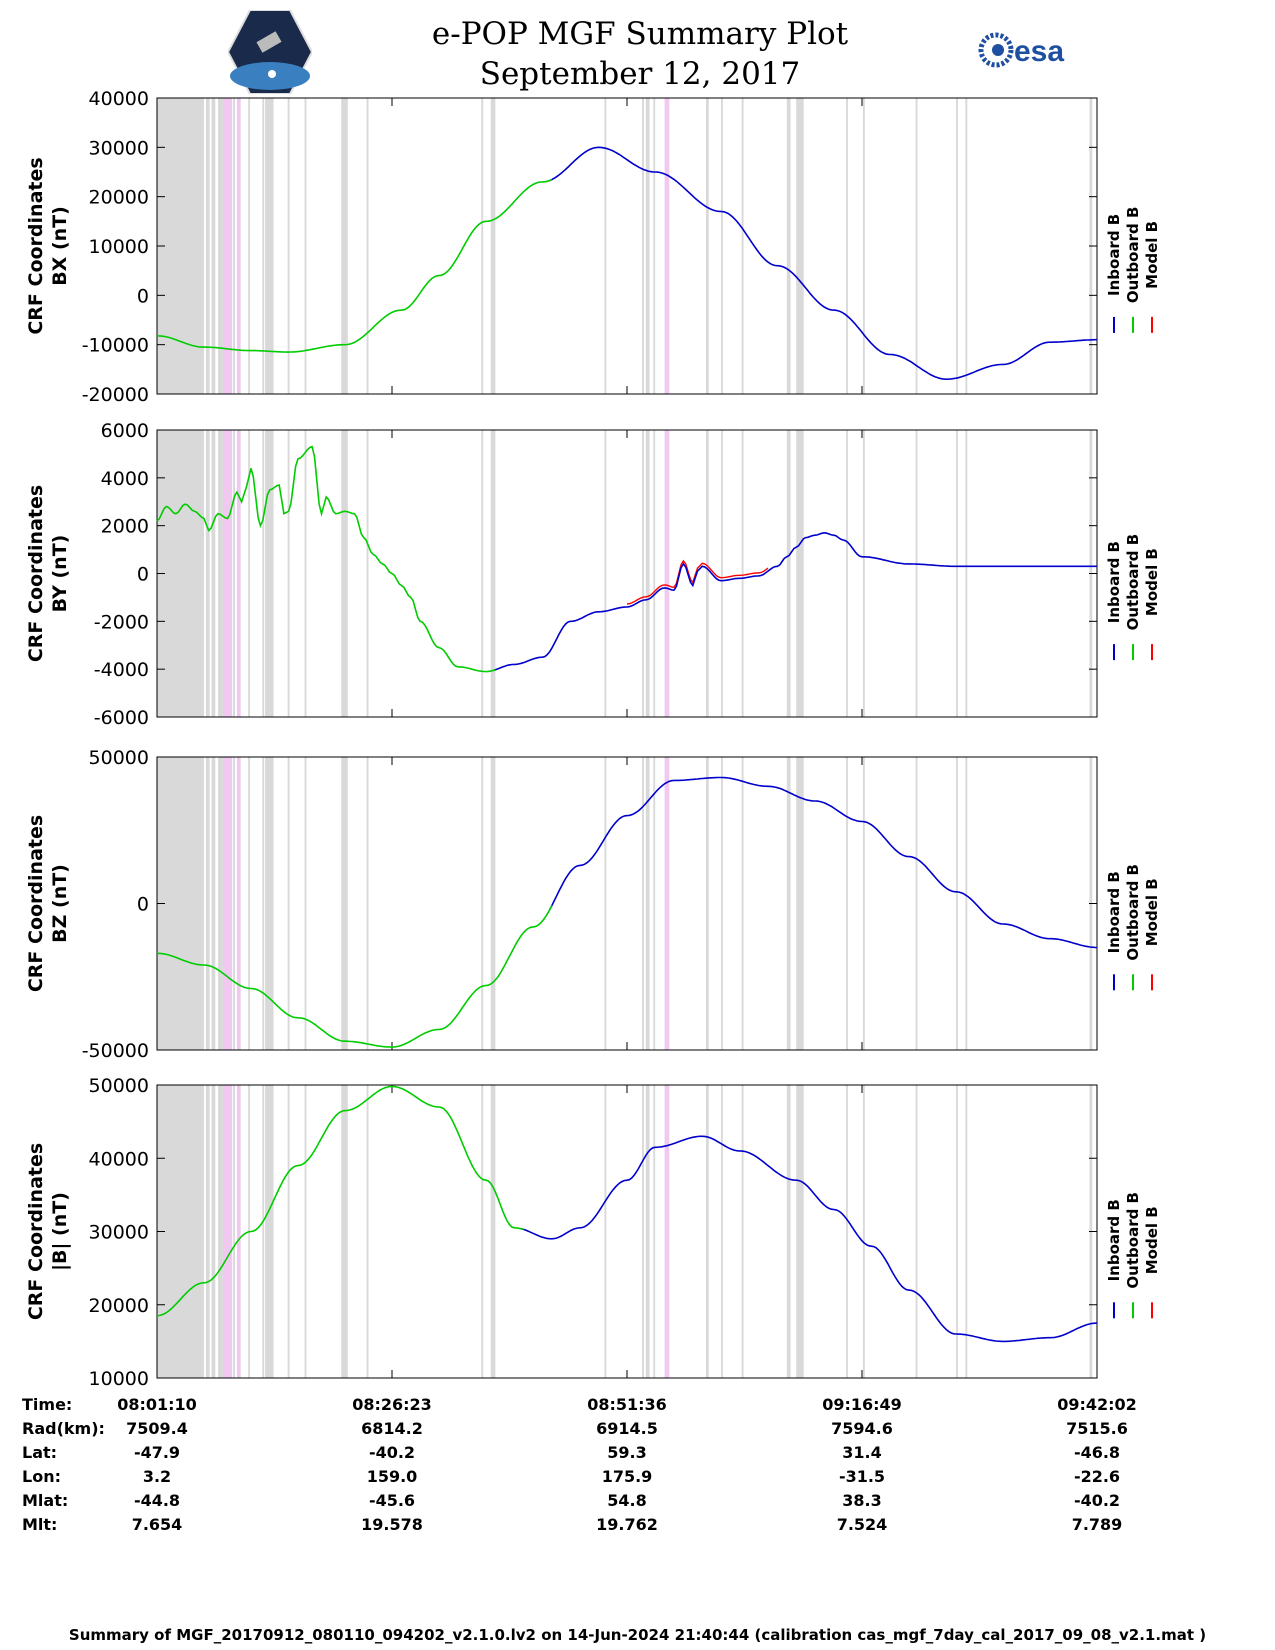  What do you see at coordinates (157, 1452) in the screenshot?
I see `info-cell: -47.9` at bounding box center [157, 1452].